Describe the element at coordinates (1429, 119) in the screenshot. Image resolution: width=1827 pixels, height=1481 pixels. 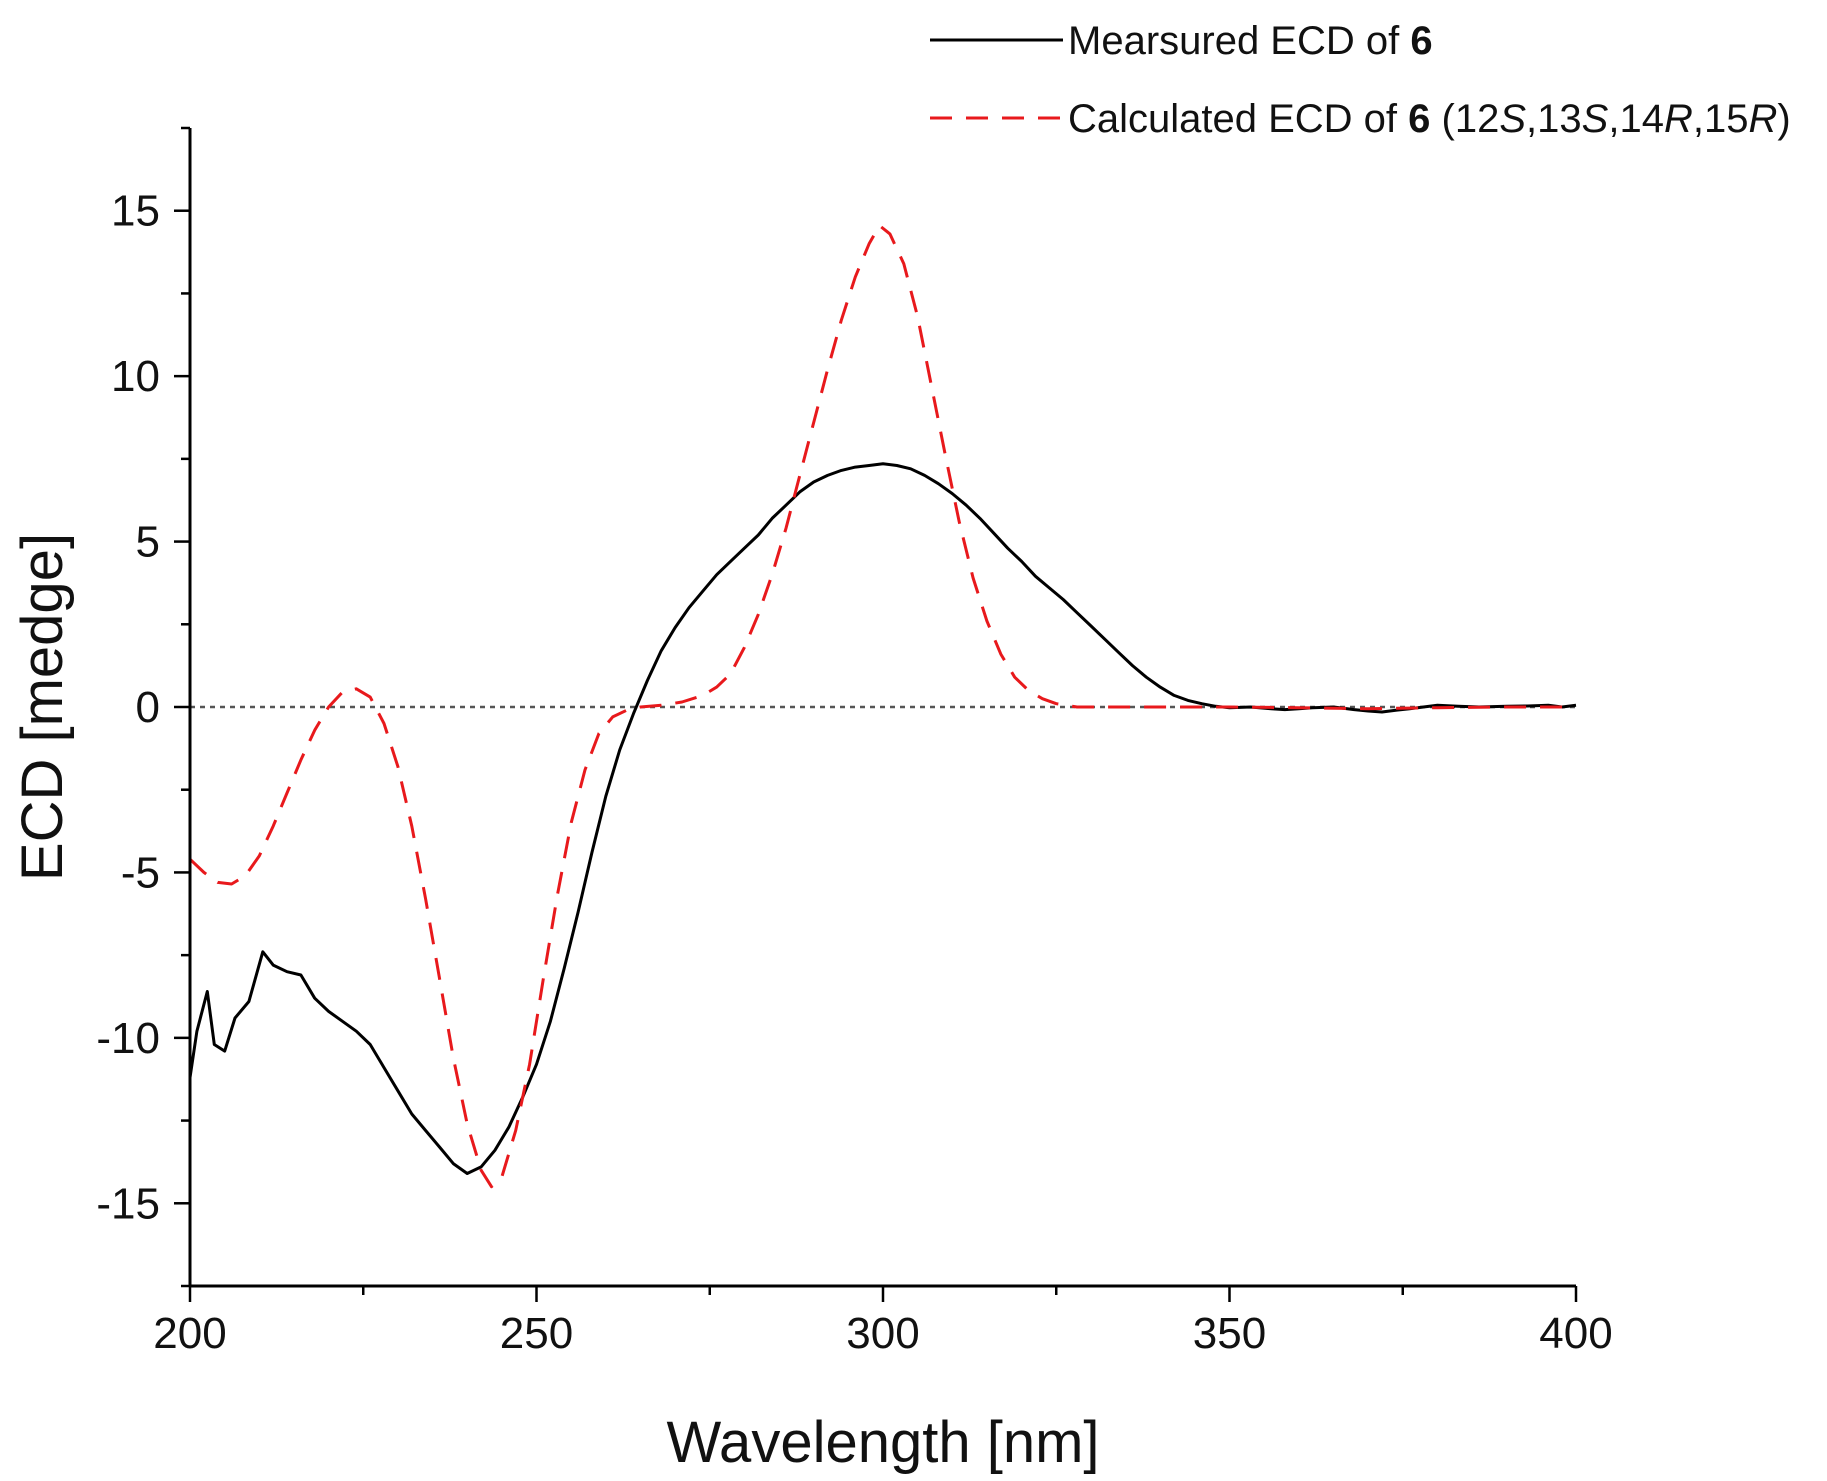
I see `legend-label-calculated: Calculated ECD of 6 (12S,13S,14R,15R)` at that location.